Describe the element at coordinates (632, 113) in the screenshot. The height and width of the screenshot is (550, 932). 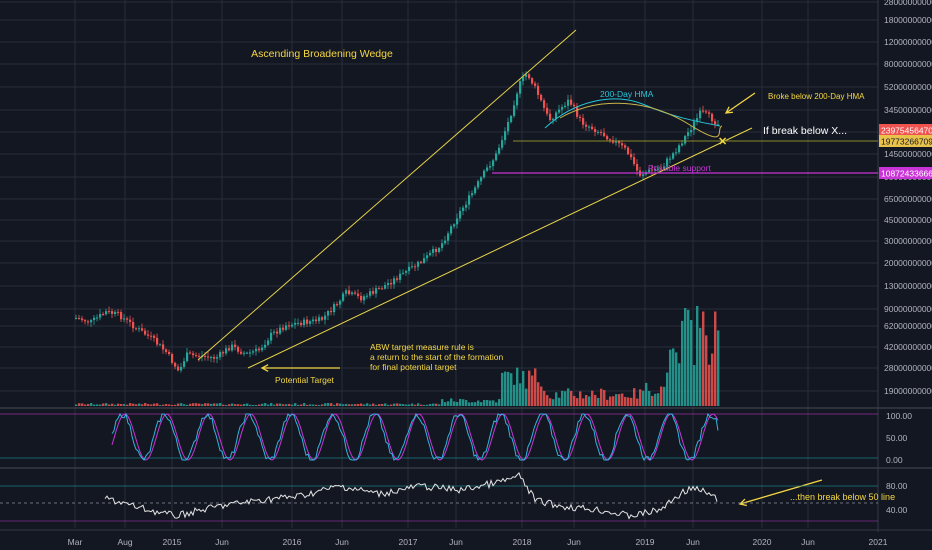
I see `hma-curve-teal` at that location.